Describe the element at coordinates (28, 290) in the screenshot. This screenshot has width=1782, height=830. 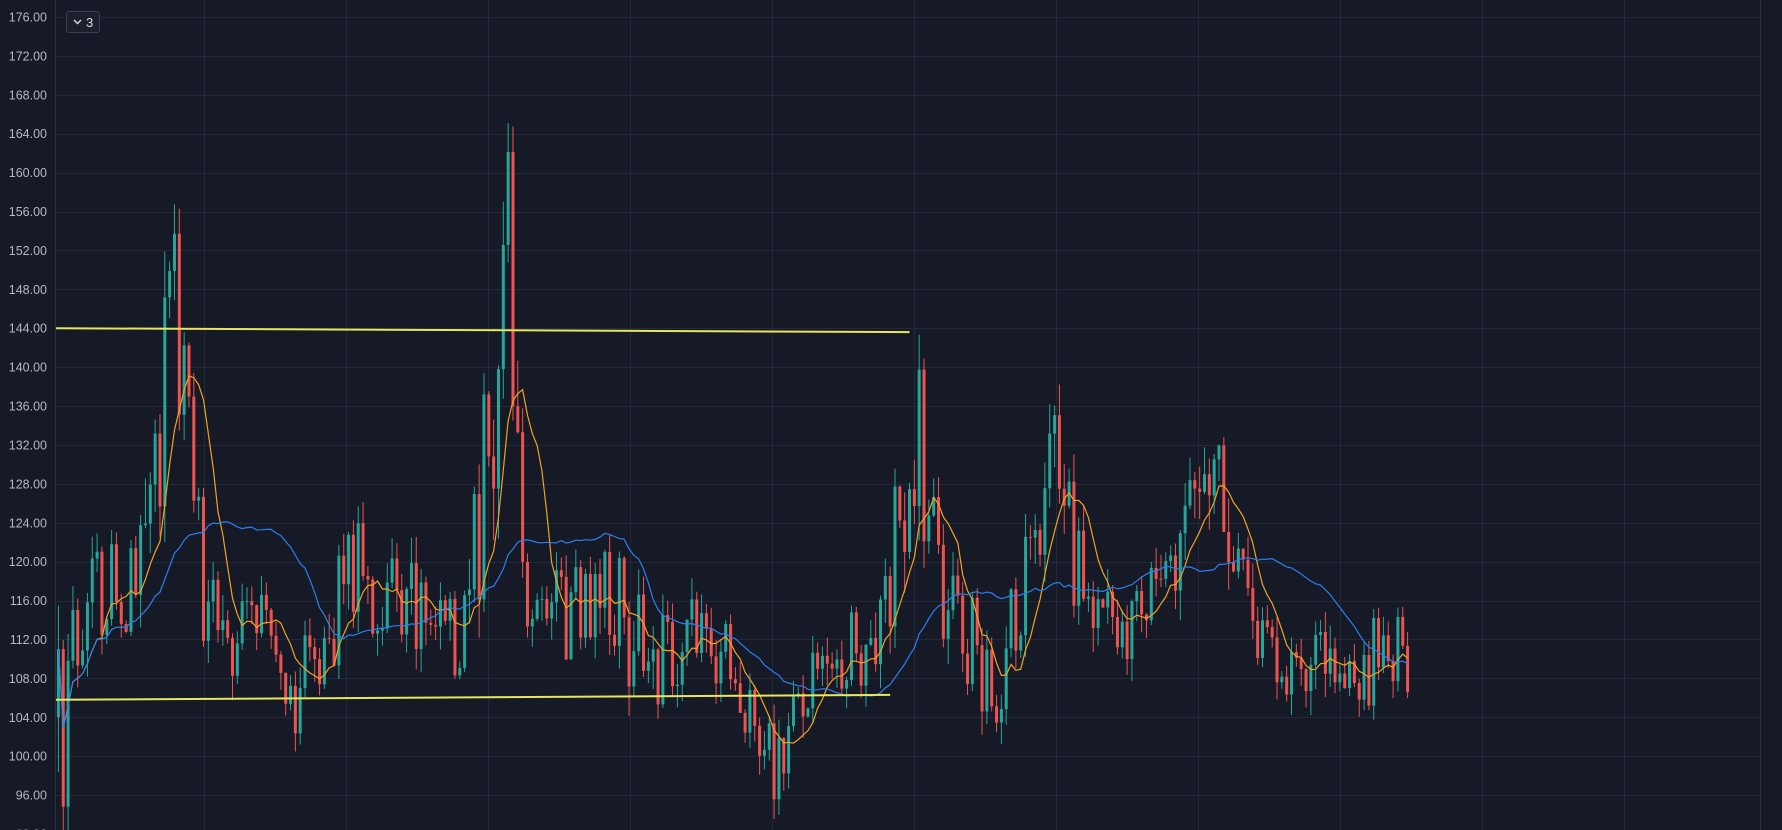
I see `y-tick-label: 148.00` at that location.